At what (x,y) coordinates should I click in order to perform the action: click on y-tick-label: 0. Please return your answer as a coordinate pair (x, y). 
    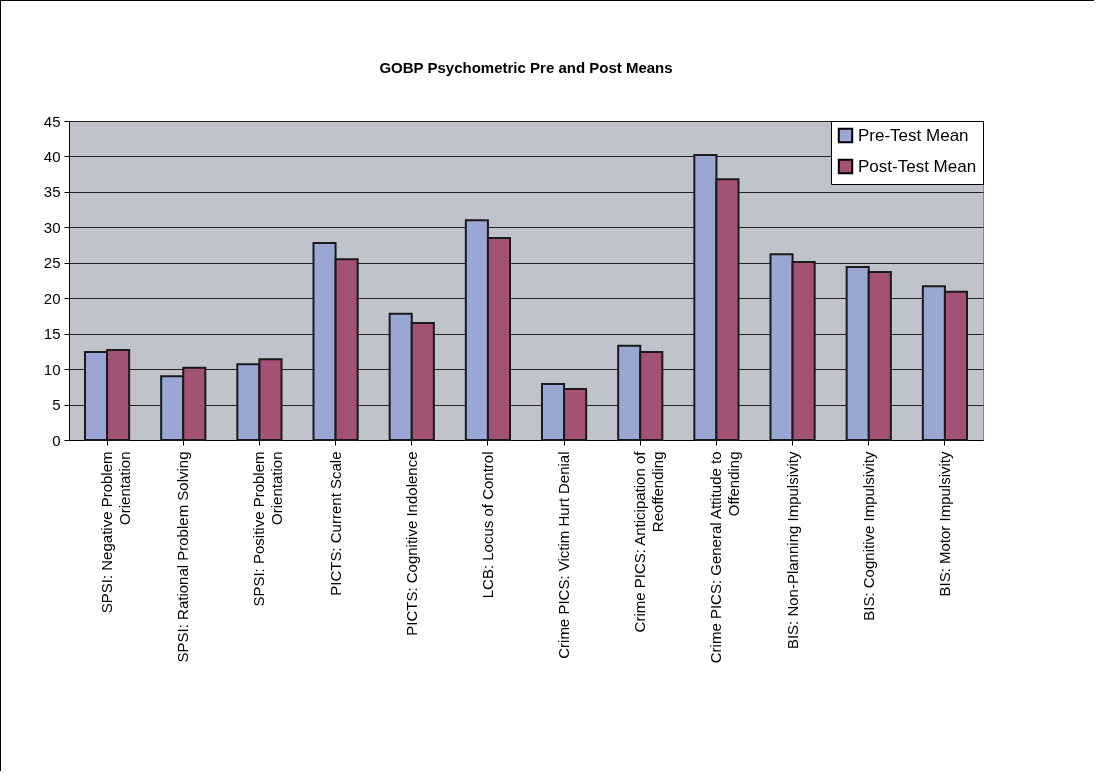
    Looking at the image, I should click on (56, 440).